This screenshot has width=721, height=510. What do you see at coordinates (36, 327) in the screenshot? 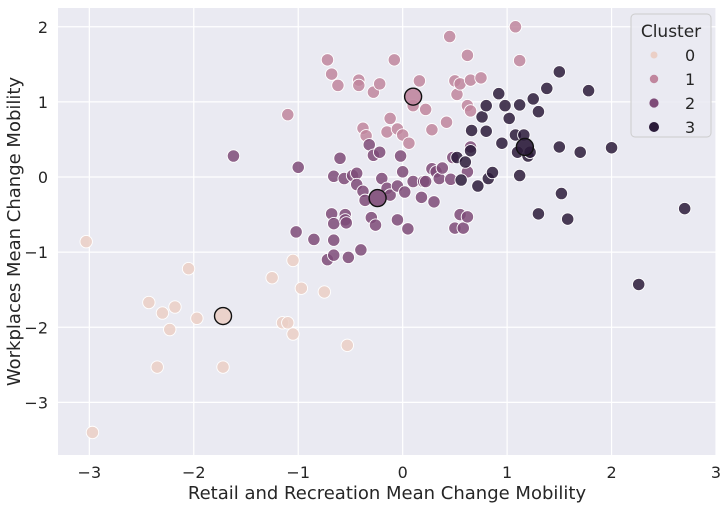
I see `y-tick-label: −2` at bounding box center [36, 327].